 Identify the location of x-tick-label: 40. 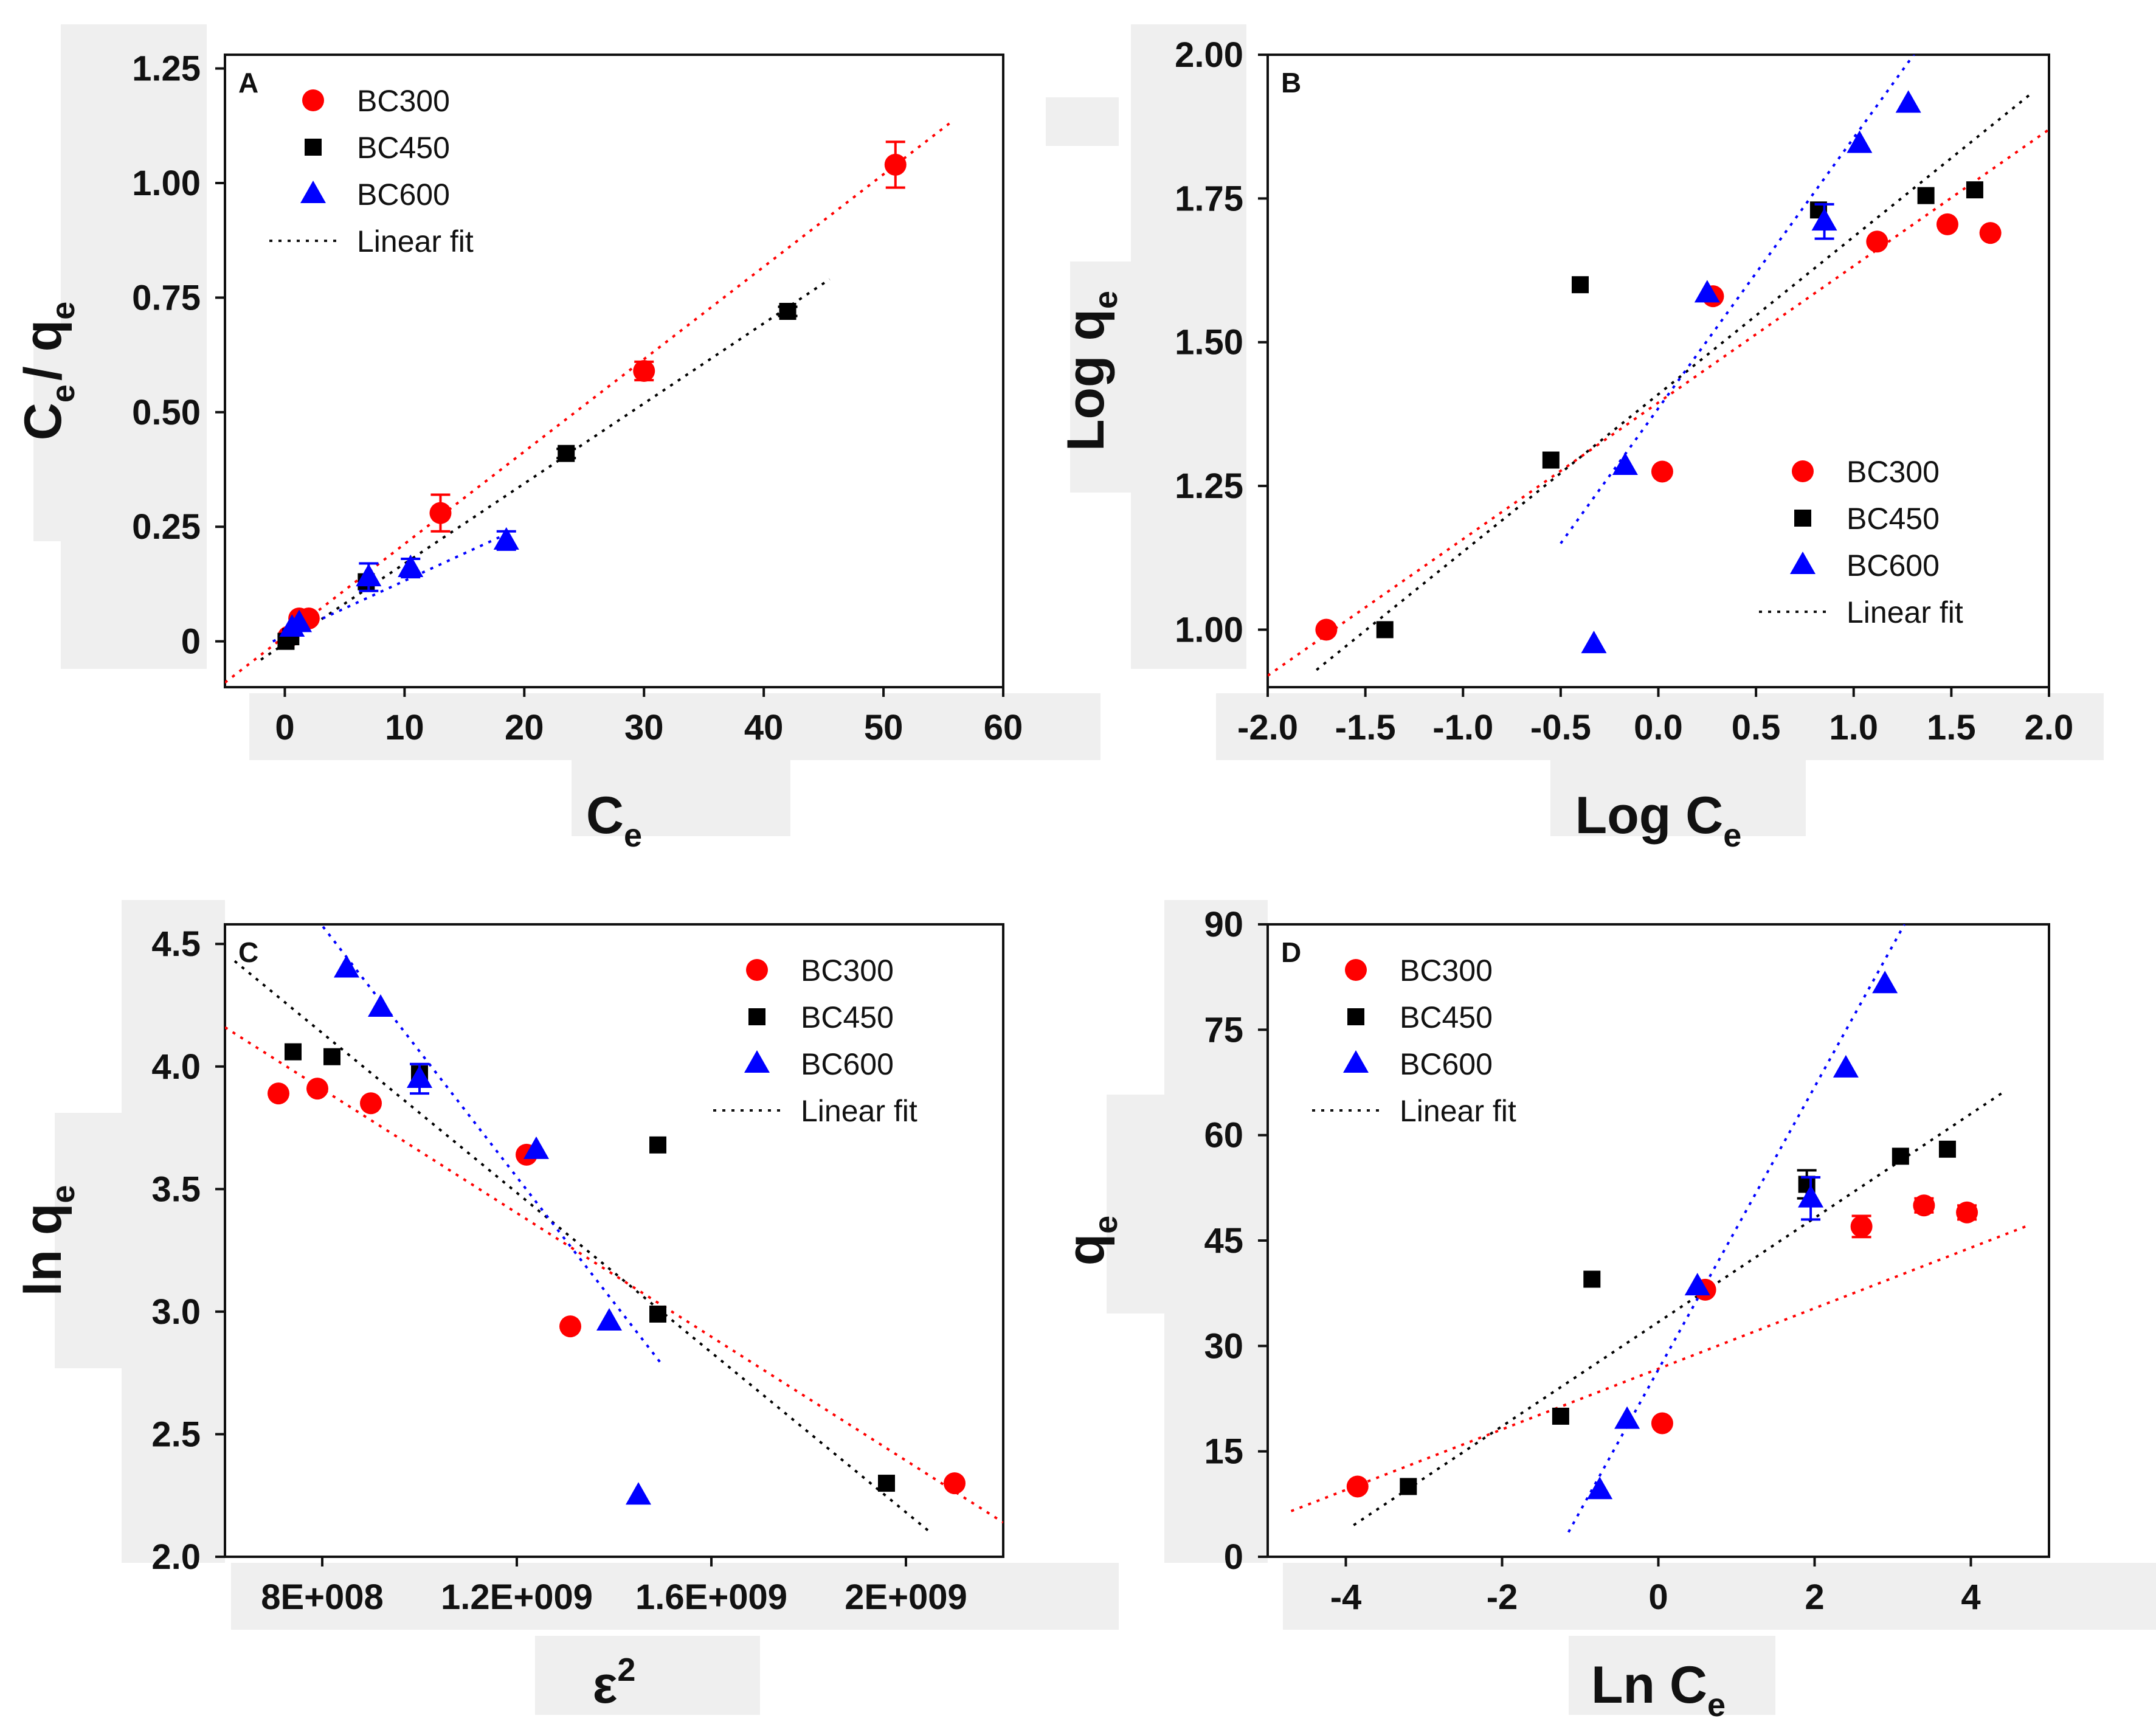
(764, 727).